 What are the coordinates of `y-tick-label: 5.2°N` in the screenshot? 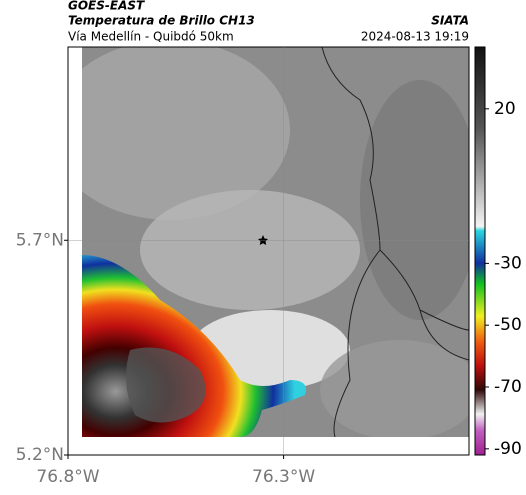 It's located at (40, 455).